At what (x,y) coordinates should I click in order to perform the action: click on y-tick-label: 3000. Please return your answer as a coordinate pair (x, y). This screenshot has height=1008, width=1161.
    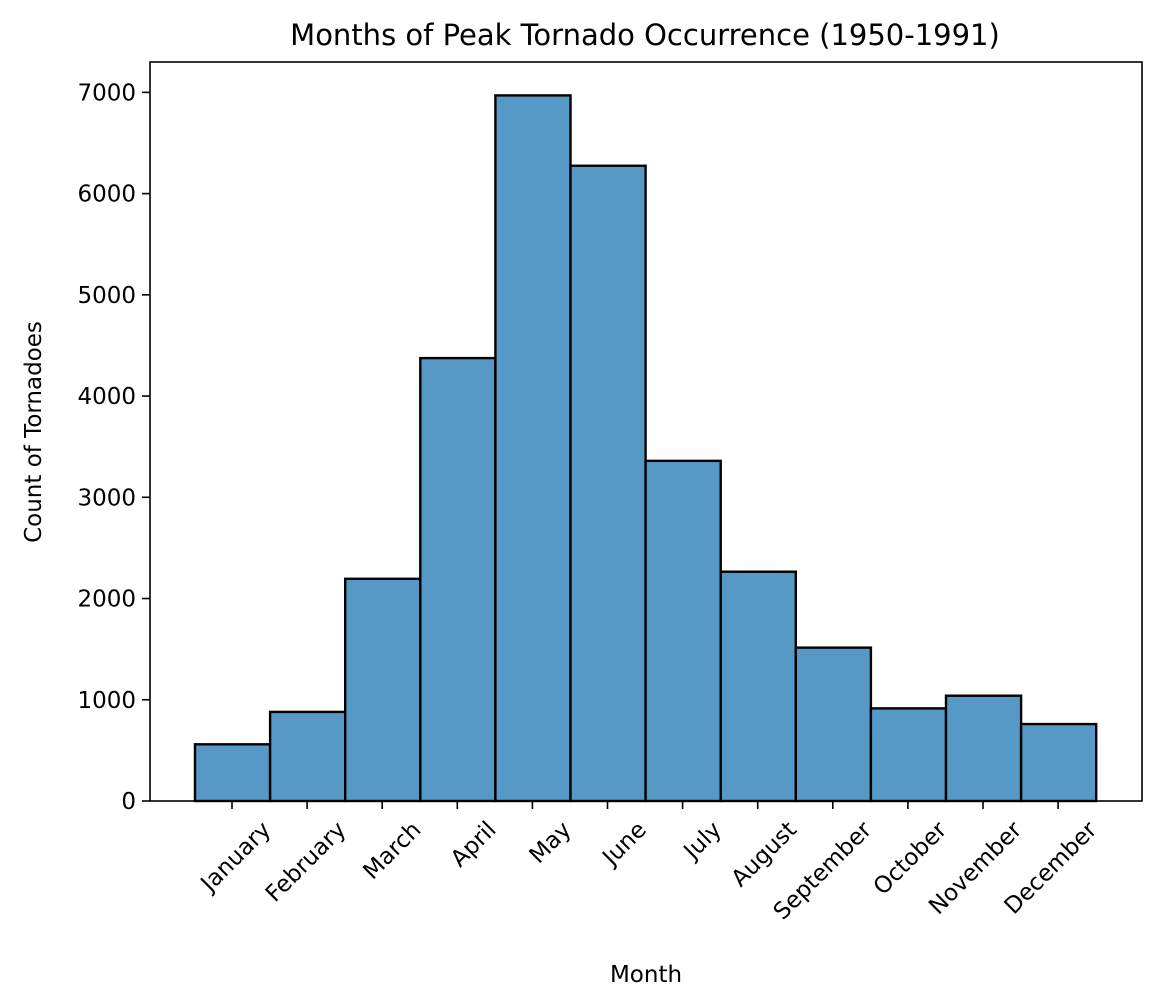
    Looking at the image, I should click on (106, 498).